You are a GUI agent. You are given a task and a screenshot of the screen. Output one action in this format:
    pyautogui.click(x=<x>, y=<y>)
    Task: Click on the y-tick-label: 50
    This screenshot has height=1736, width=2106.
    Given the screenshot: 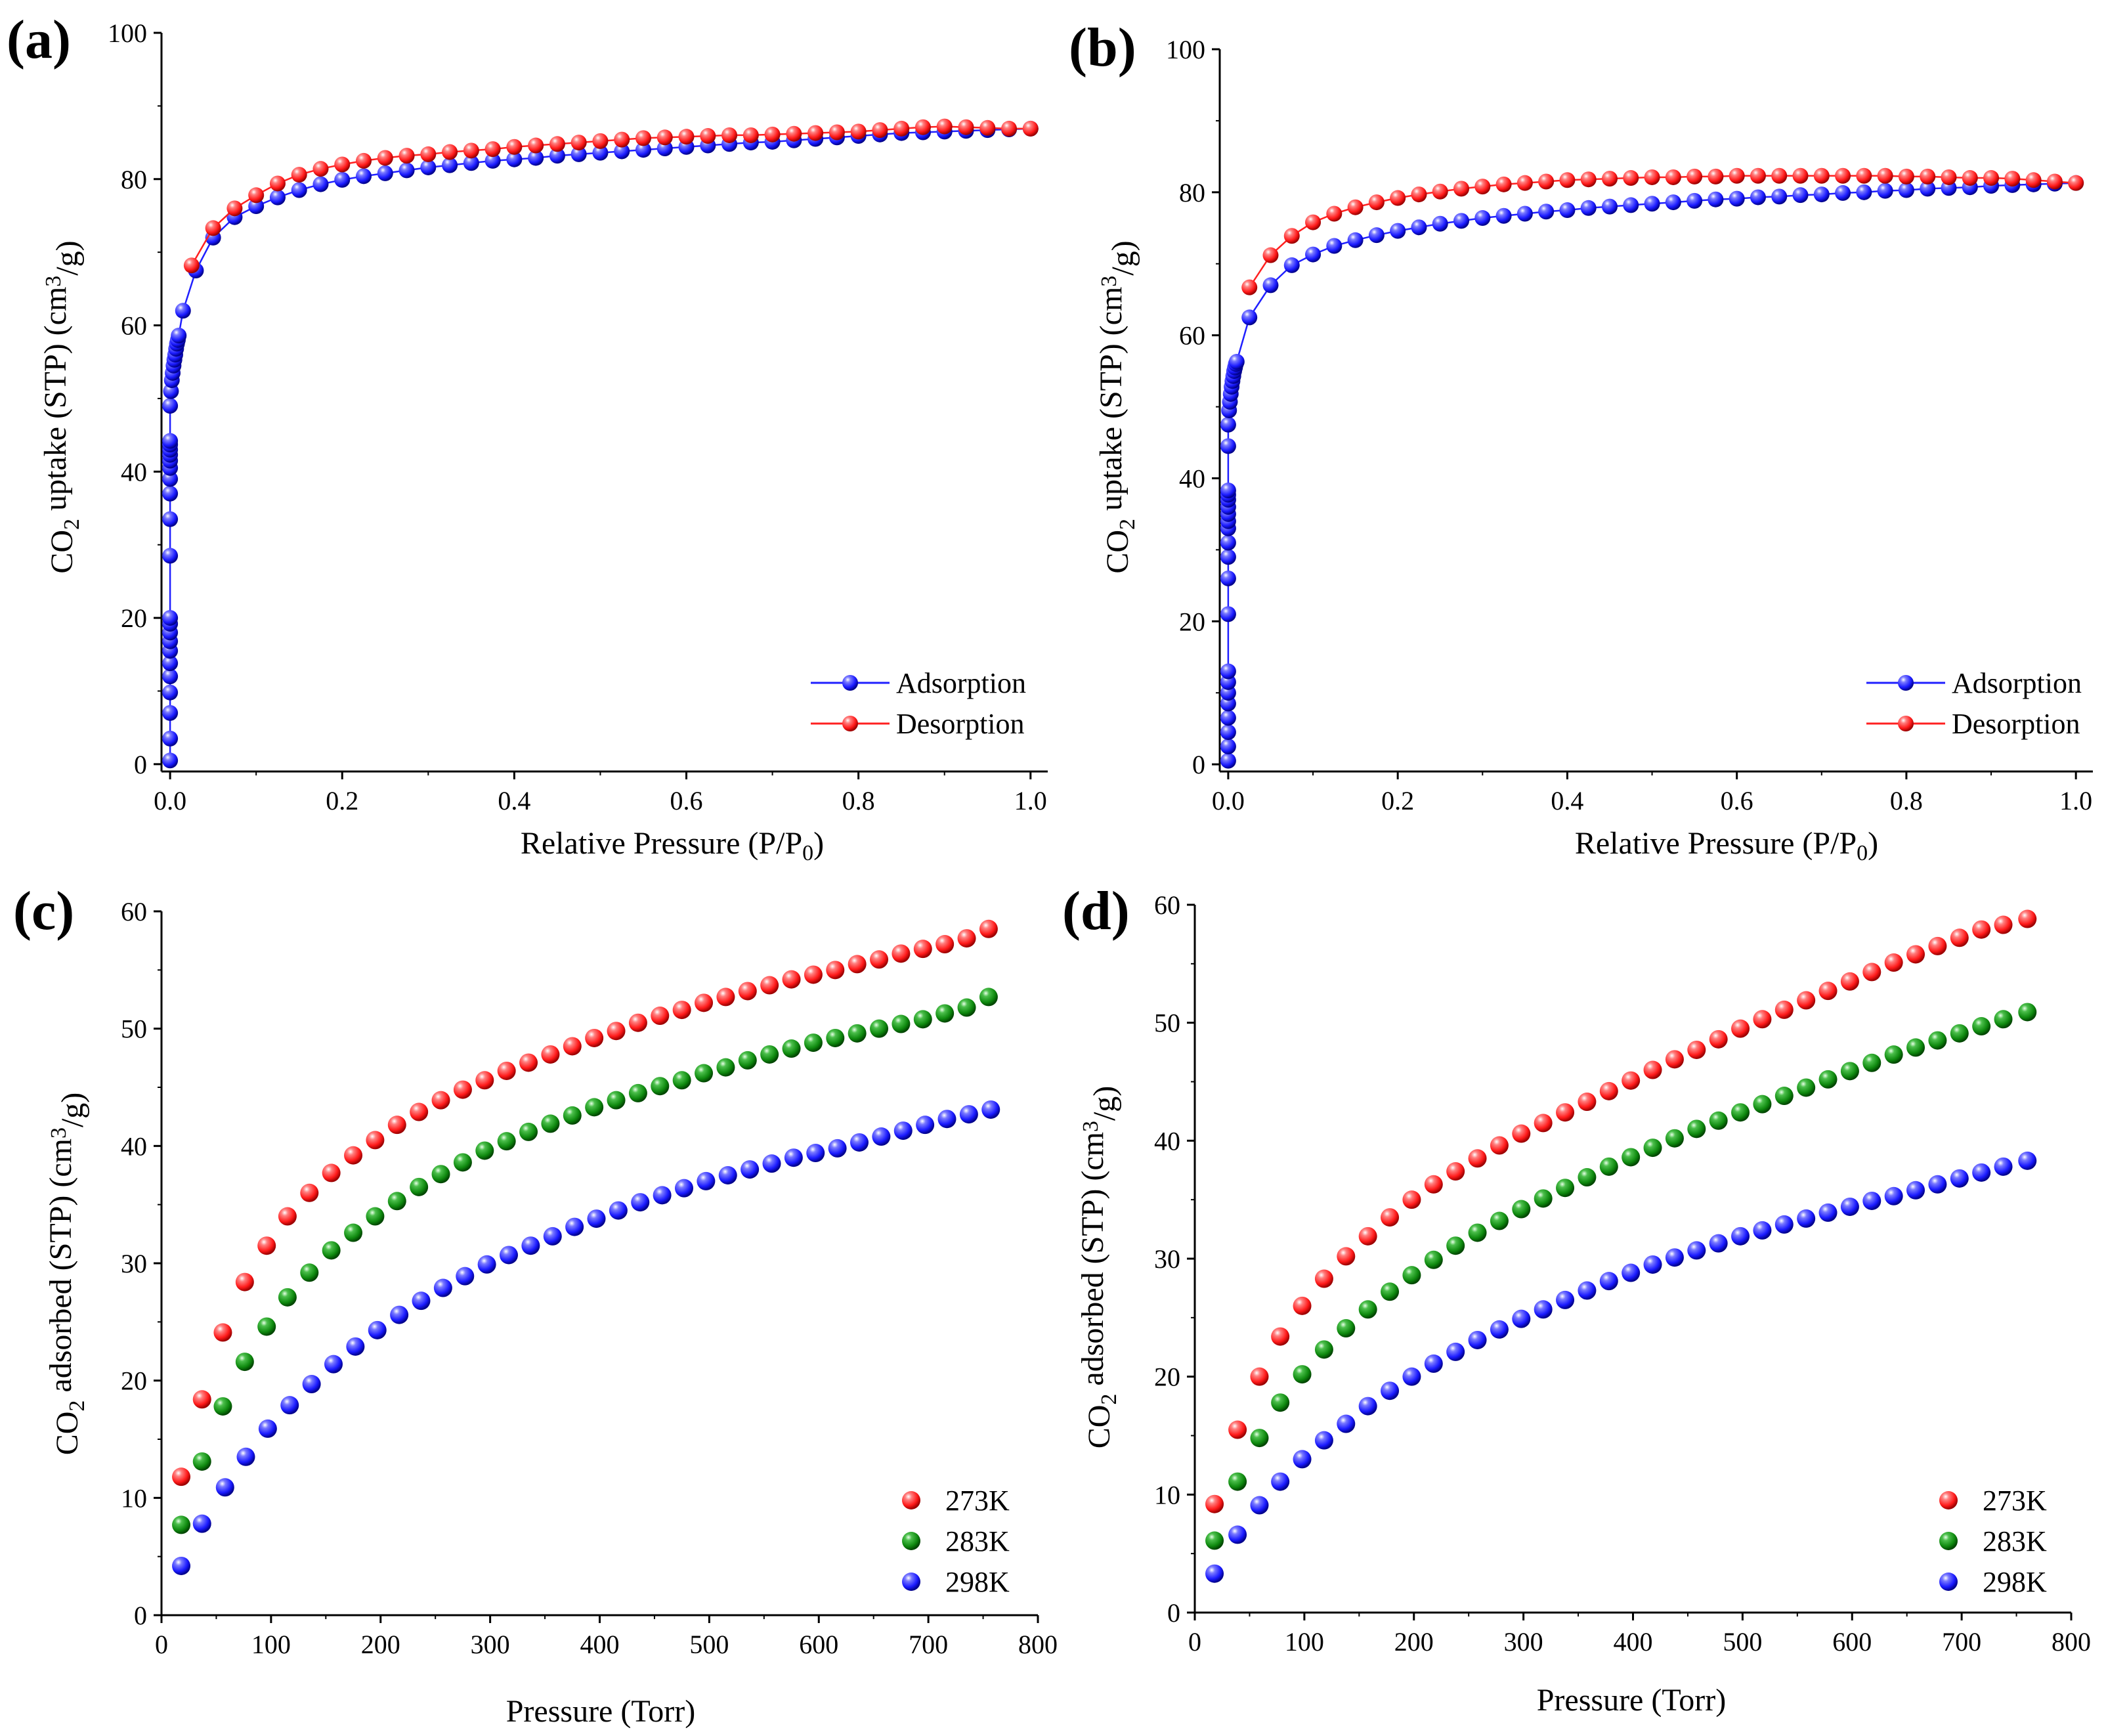 What is the action you would take?
    pyautogui.click(x=1167, y=1023)
    